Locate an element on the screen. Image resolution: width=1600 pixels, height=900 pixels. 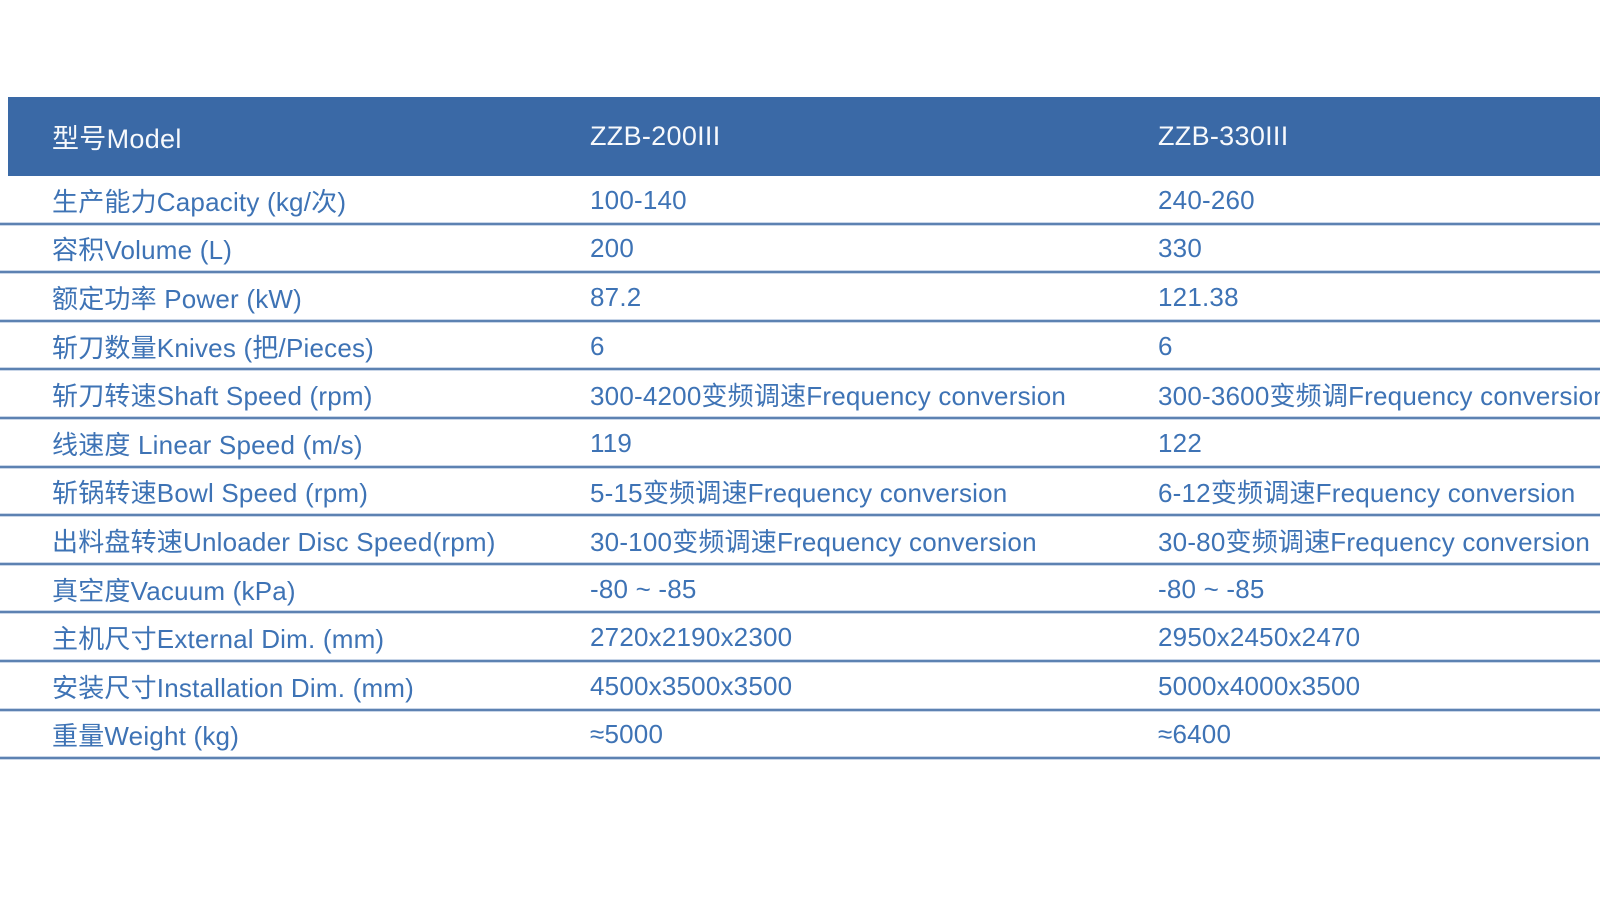
row-label: 安装尺寸Installation Dim. (mm) is located at coordinates (233, 687).